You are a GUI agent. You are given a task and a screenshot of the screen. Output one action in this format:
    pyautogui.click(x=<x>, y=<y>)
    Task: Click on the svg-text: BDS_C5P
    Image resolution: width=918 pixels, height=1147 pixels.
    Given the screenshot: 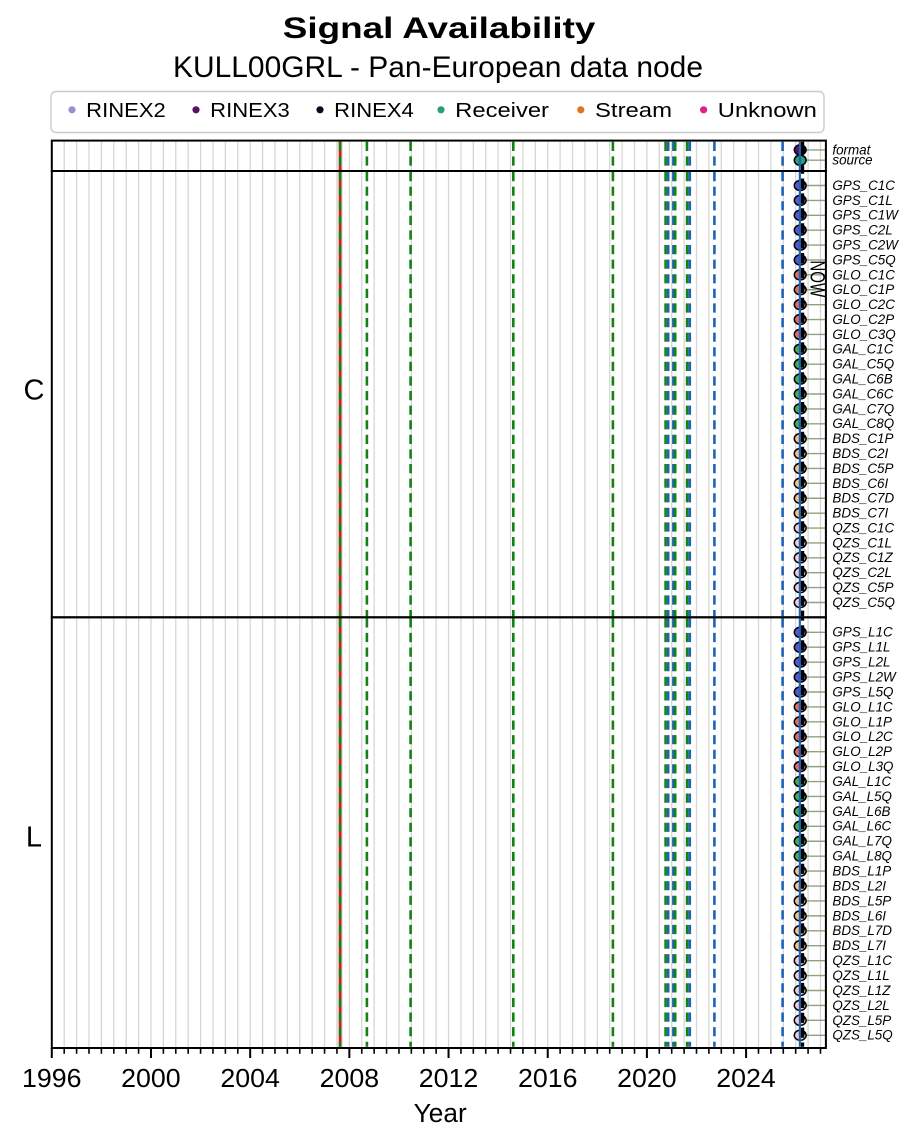 What is the action you would take?
    pyautogui.click(x=862, y=468)
    